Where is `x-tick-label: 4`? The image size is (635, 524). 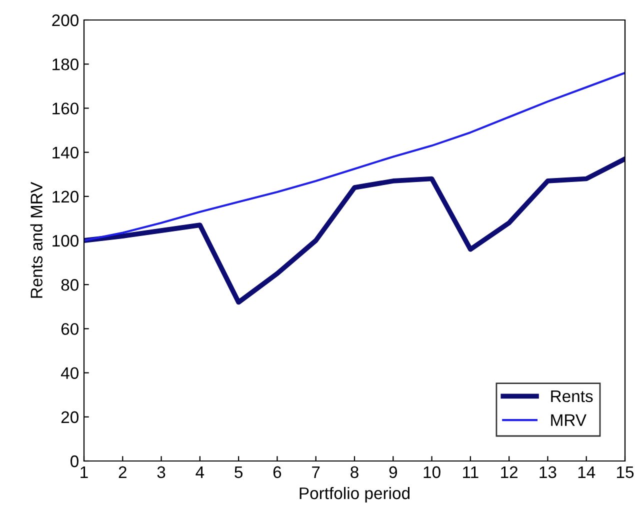
x-tick-label: 4 is located at coordinates (200, 472).